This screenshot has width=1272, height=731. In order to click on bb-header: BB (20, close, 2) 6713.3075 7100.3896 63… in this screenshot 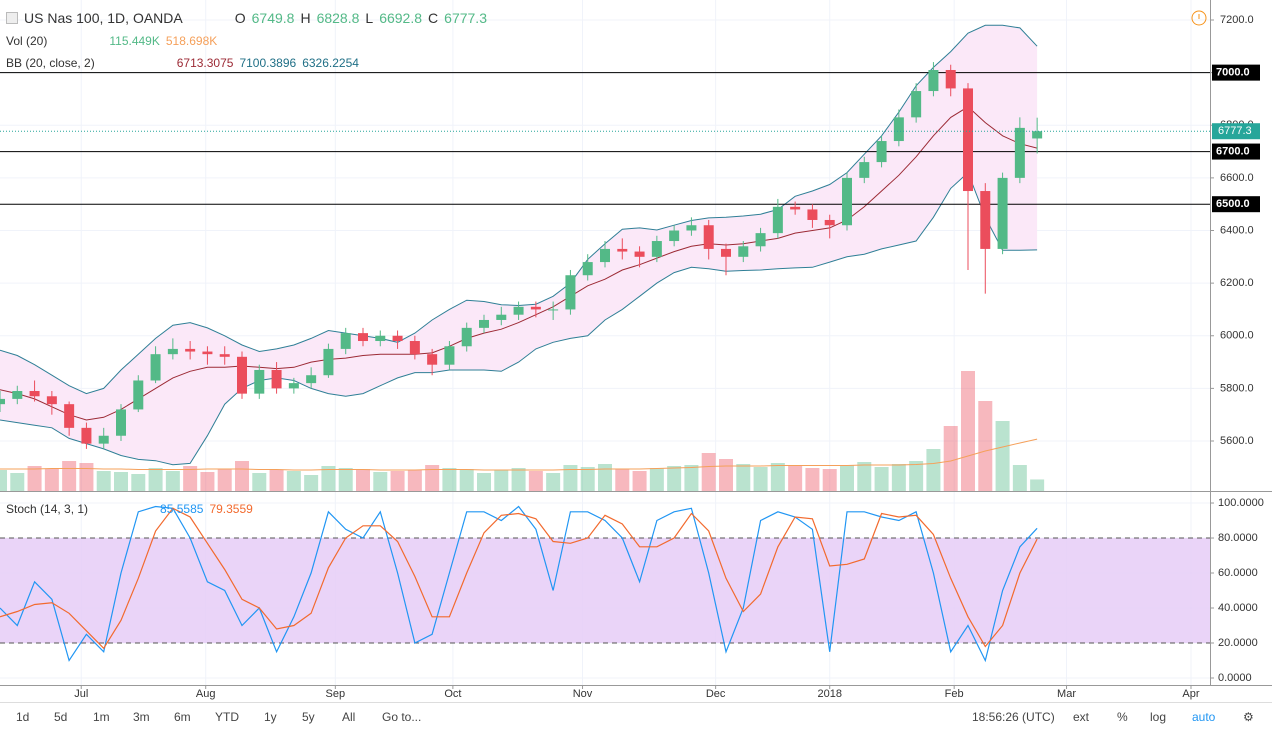, I will do `click(182, 63)`.